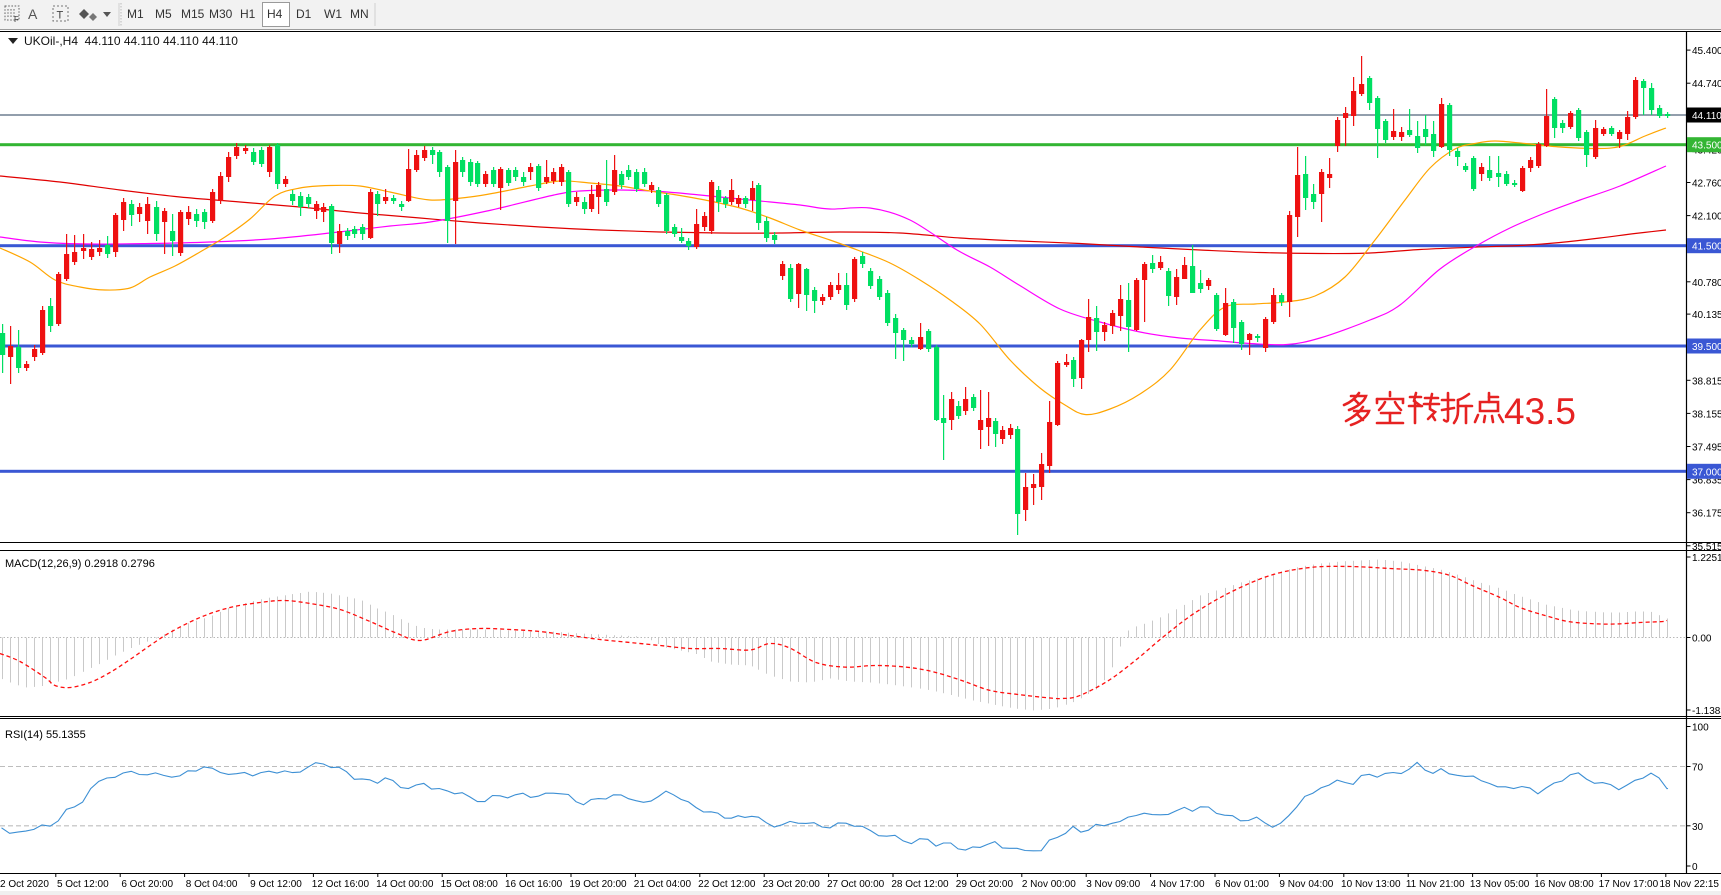  I want to click on svg-text: 42.760, so click(1706, 184).